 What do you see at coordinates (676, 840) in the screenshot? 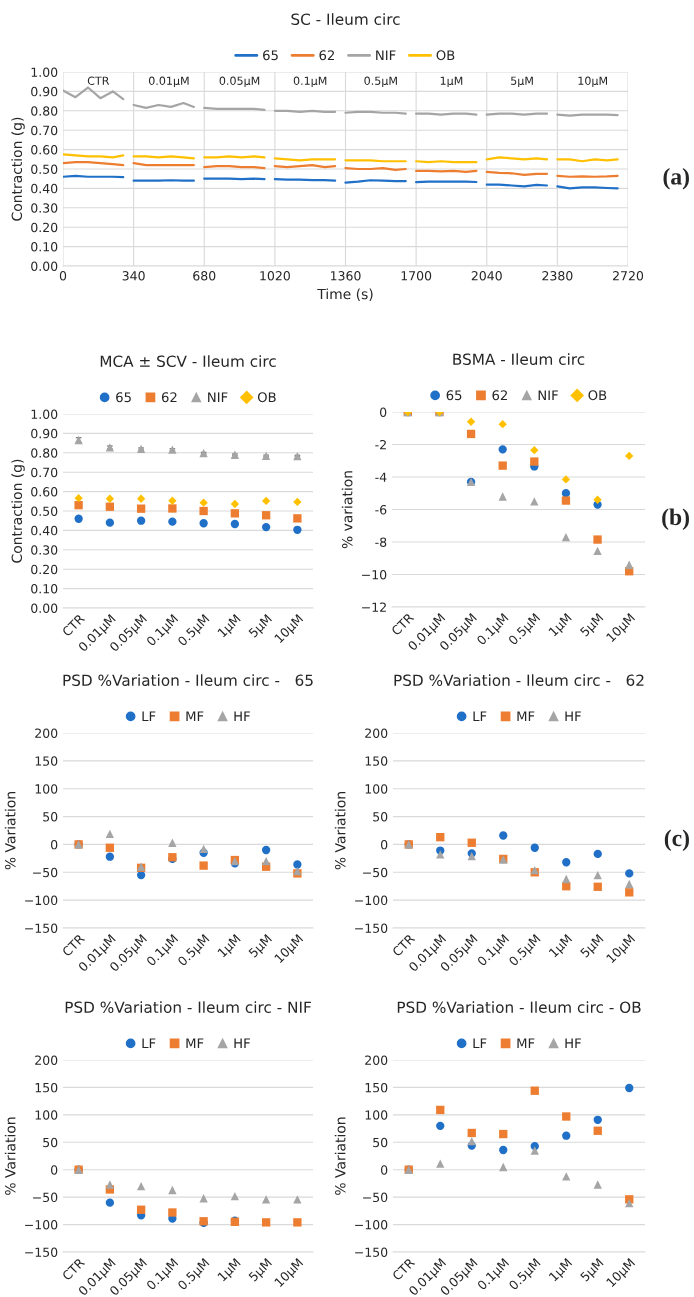
I see `text: (c)` at bounding box center [676, 840].